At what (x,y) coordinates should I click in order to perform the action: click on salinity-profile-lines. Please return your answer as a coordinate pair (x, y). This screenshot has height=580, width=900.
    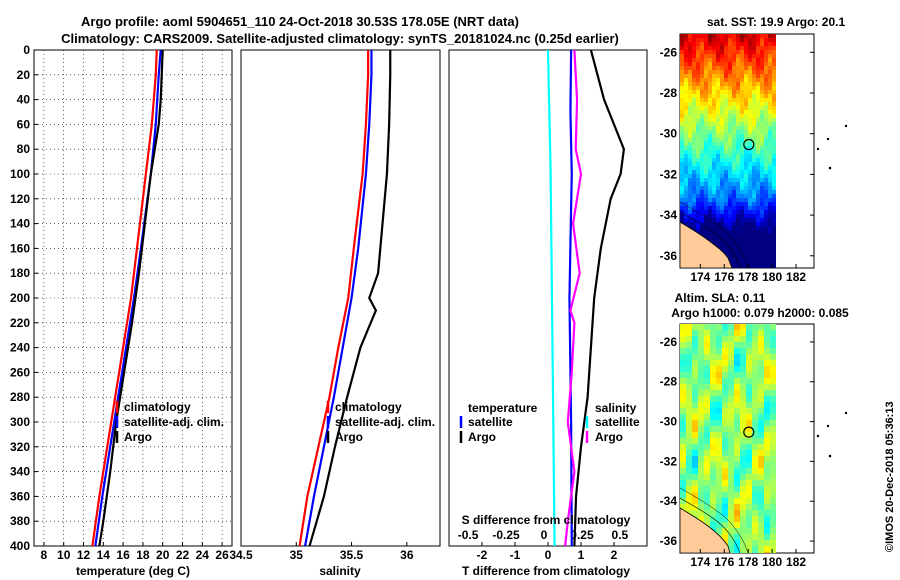
    Looking at the image, I should click on (345, 298).